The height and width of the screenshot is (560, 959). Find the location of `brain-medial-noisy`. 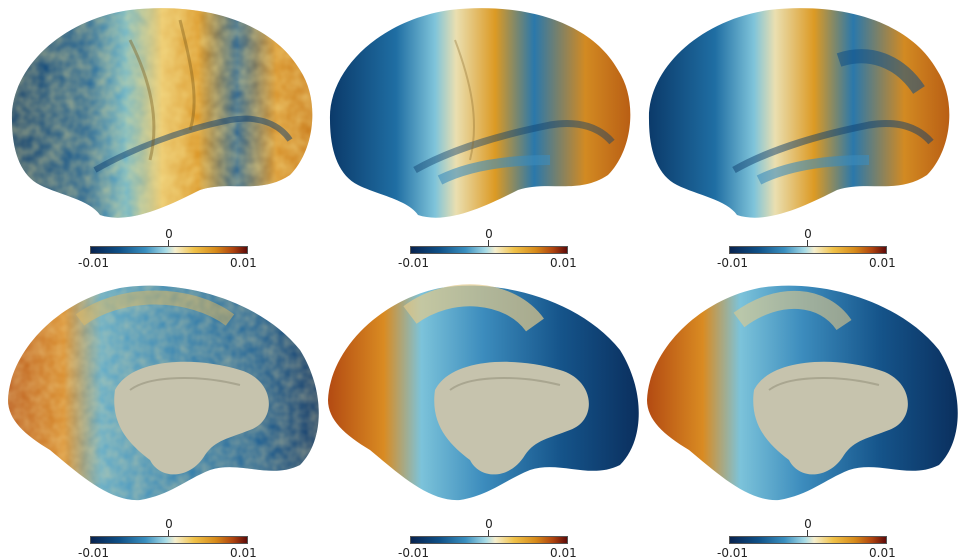

brain-medial-noisy is located at coordinates (163, 393).